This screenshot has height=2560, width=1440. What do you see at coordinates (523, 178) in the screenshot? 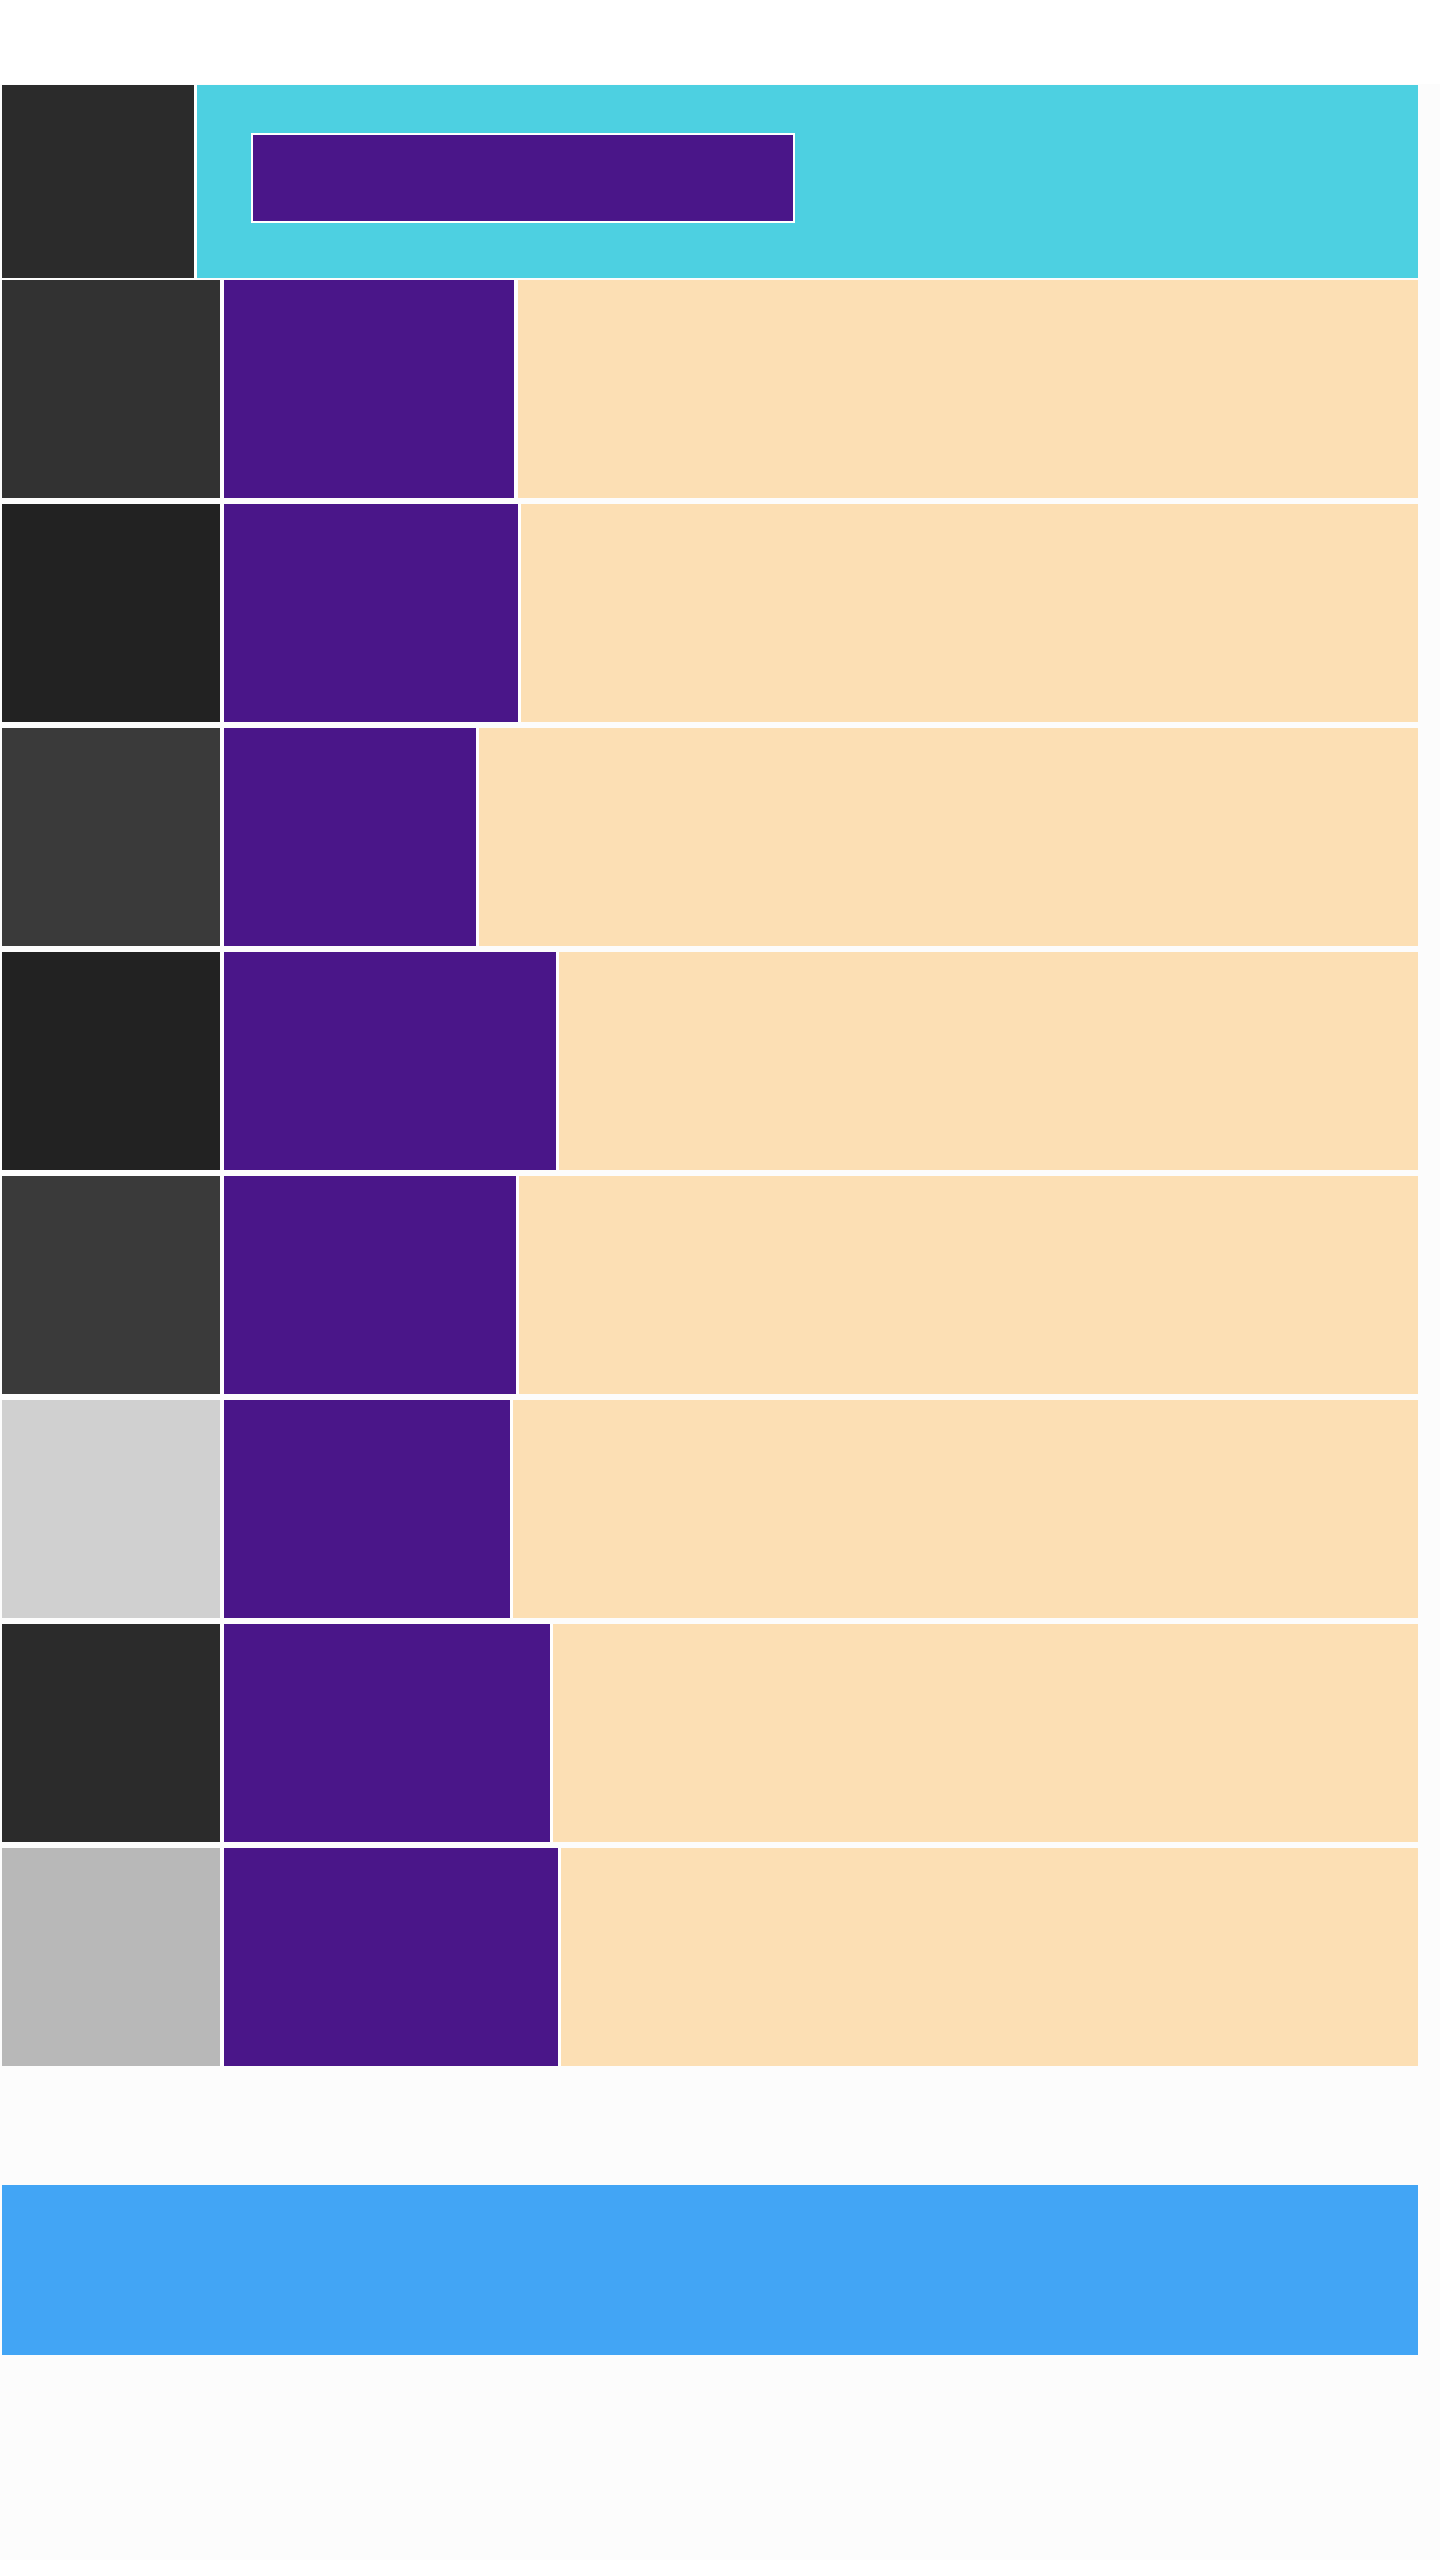
I see `header-title` at bounding box center [523, 178].